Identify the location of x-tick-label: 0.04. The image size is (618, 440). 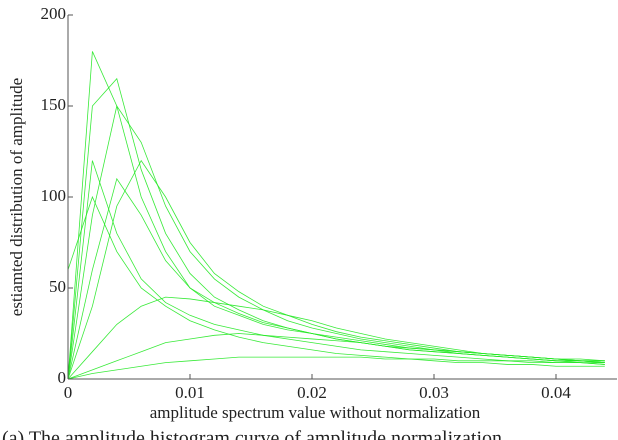
(556, 392).